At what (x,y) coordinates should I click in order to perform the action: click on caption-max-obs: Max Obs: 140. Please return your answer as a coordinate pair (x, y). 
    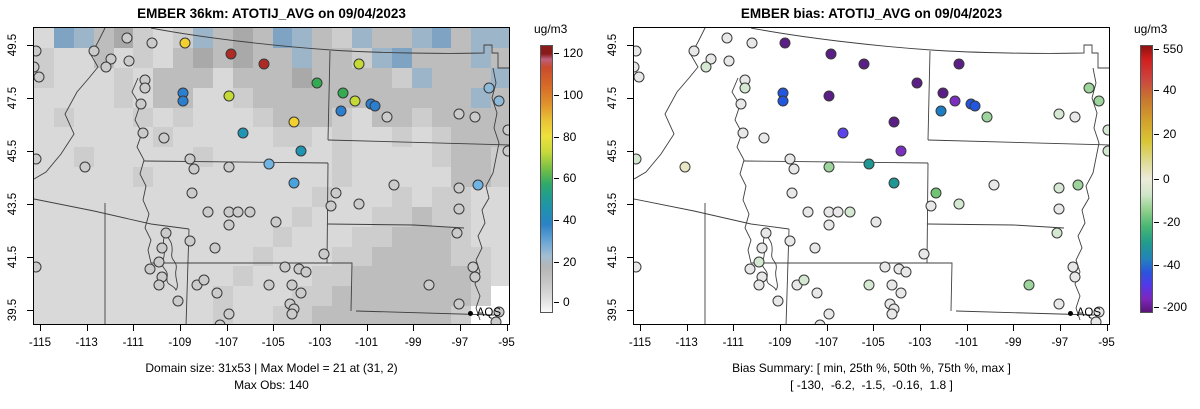
    Looking at the image, I should click on (271, 385).